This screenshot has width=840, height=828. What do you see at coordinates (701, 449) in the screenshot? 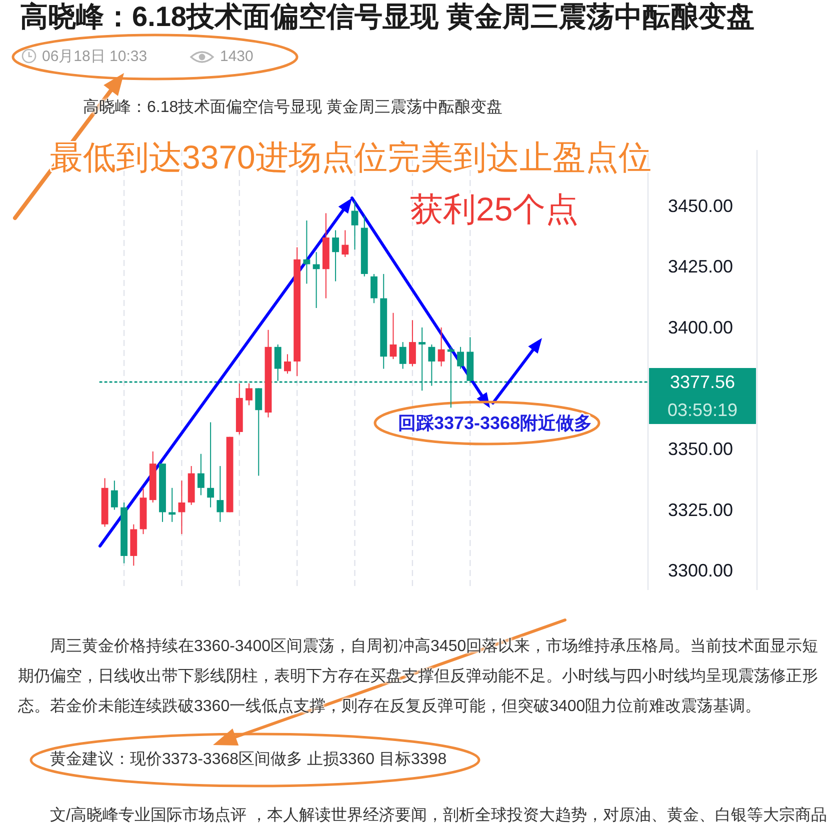
I see `y-tick-label: 3350.00` at bounding box center [701, 449].